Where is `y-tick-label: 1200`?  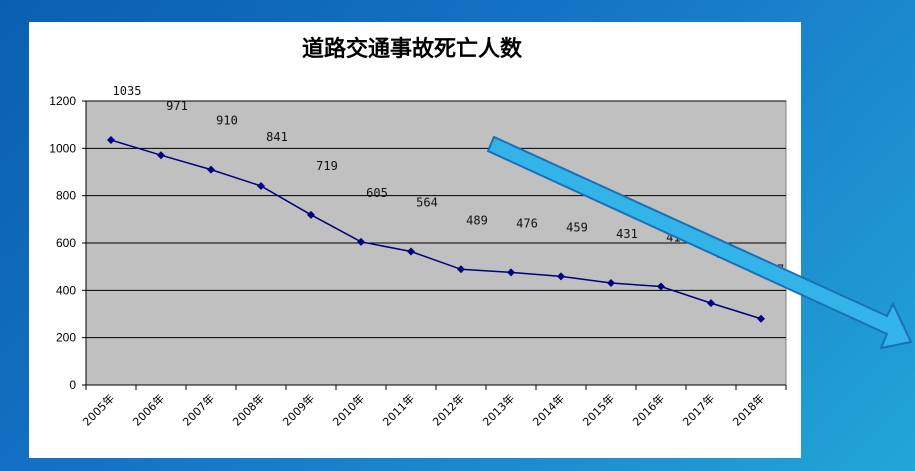
y-tick-label: 1200 is located at coordinates (62, 101).